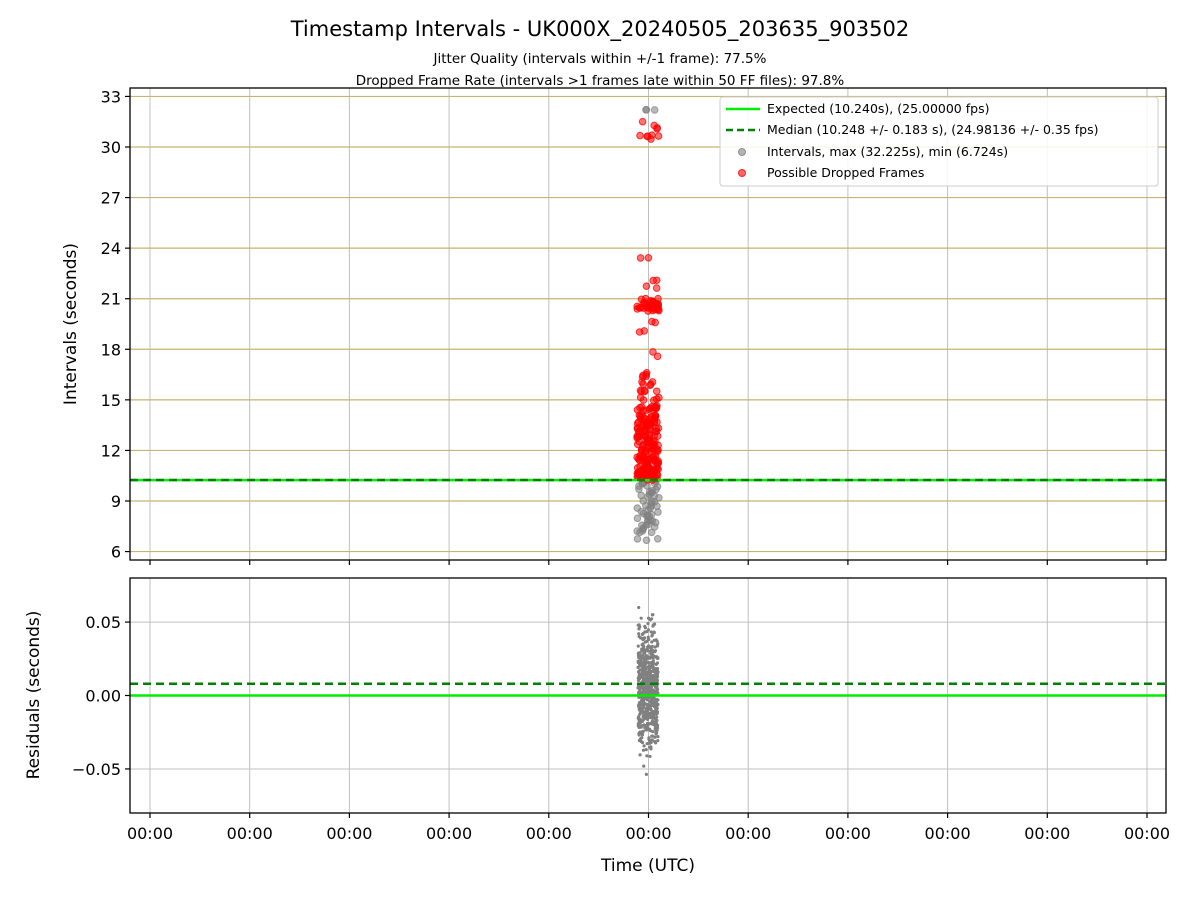 This screenshot has width=1200, height=900. What do you see at coordinates (648, 690) in the screenshot?
I see `residuals-points` at bounding box center [648, 690].